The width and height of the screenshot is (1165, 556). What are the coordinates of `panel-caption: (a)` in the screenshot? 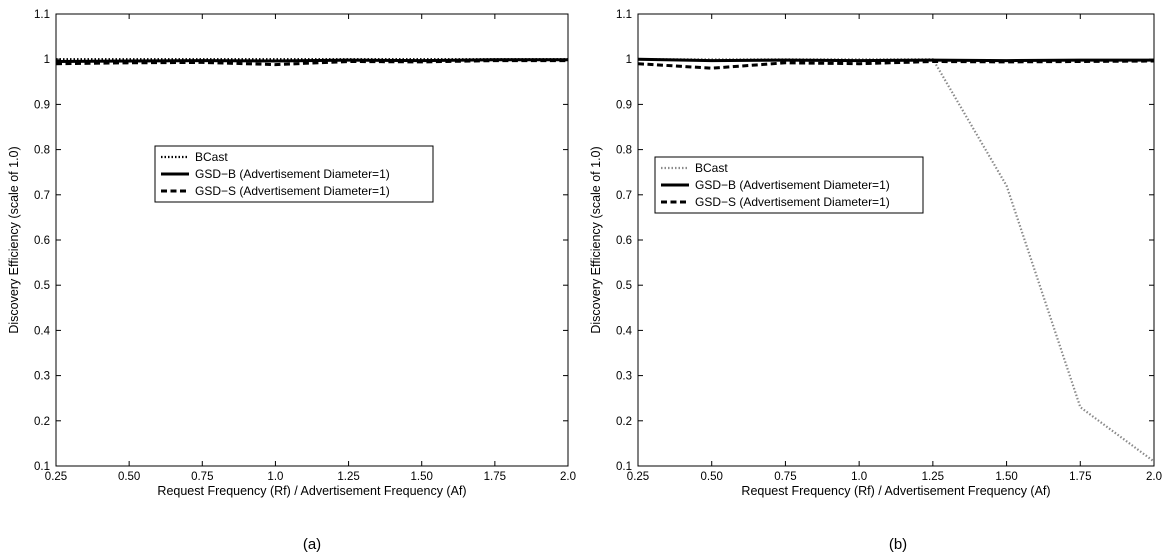 It's located at (312, 544).